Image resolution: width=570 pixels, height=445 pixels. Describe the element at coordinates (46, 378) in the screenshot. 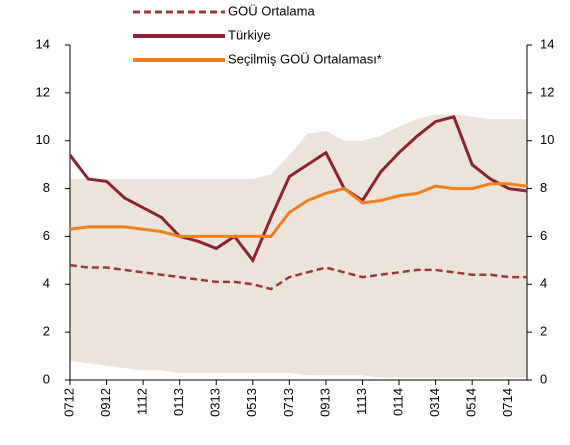

I see `y-tick-label: 0` at that location.